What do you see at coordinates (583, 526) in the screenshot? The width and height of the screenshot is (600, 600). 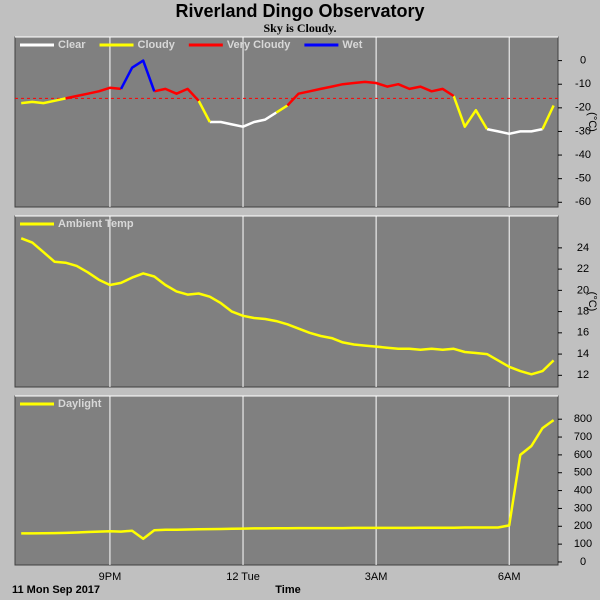 I see `y-tick-label: 200` at bounding box center [583, 526].